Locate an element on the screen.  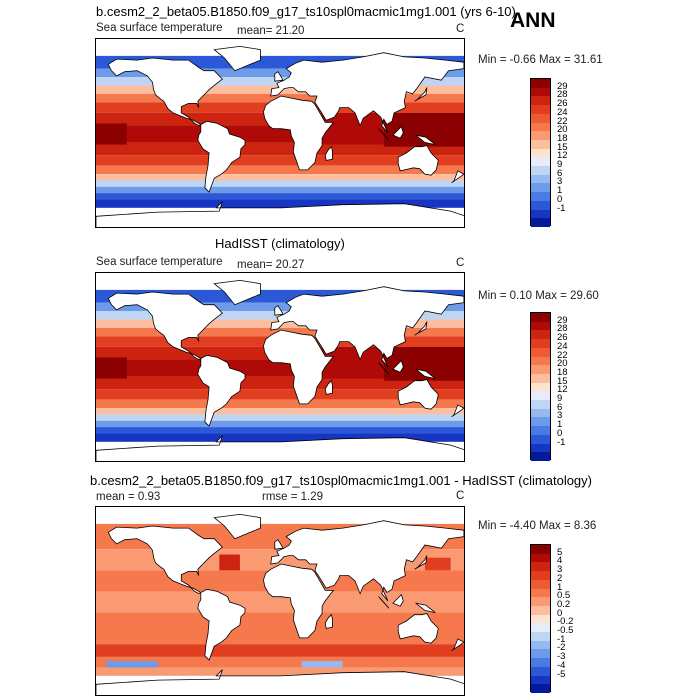
panel1-colorbar is located at coordinates (540, 152).